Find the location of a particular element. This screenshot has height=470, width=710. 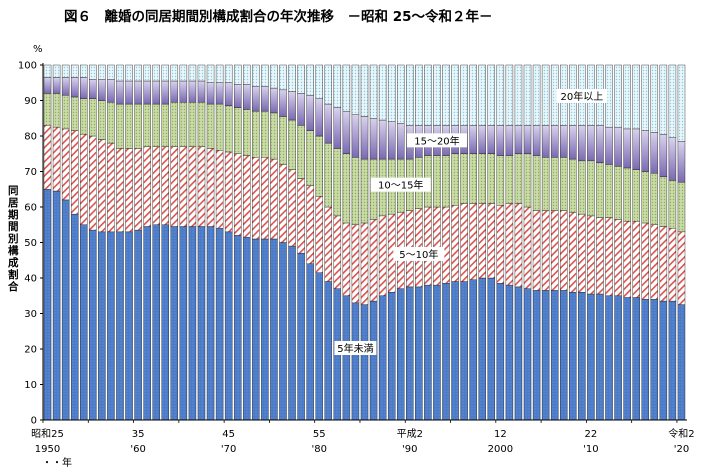

y-tick-label: 20 is located at coordinates (30, 350).